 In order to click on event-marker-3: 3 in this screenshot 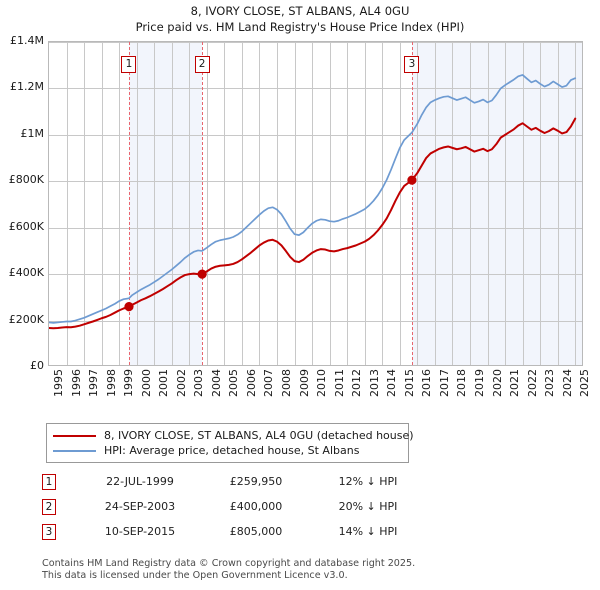, I will do `click(412, 64)`.